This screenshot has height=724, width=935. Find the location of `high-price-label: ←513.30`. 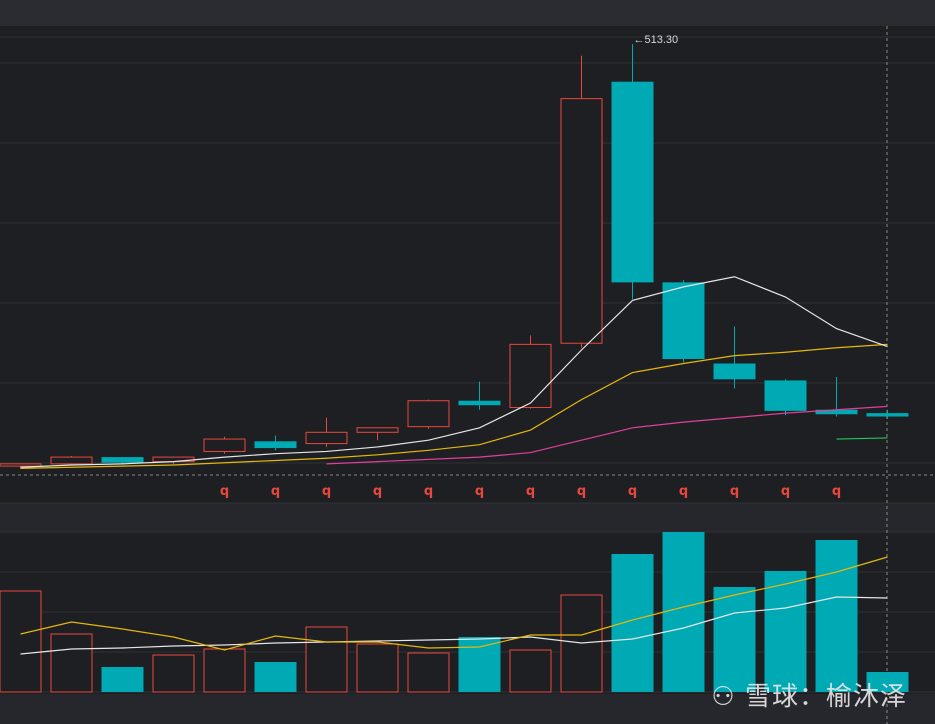

high-price-label: ←513.30 is located at coordinates (656, 40).